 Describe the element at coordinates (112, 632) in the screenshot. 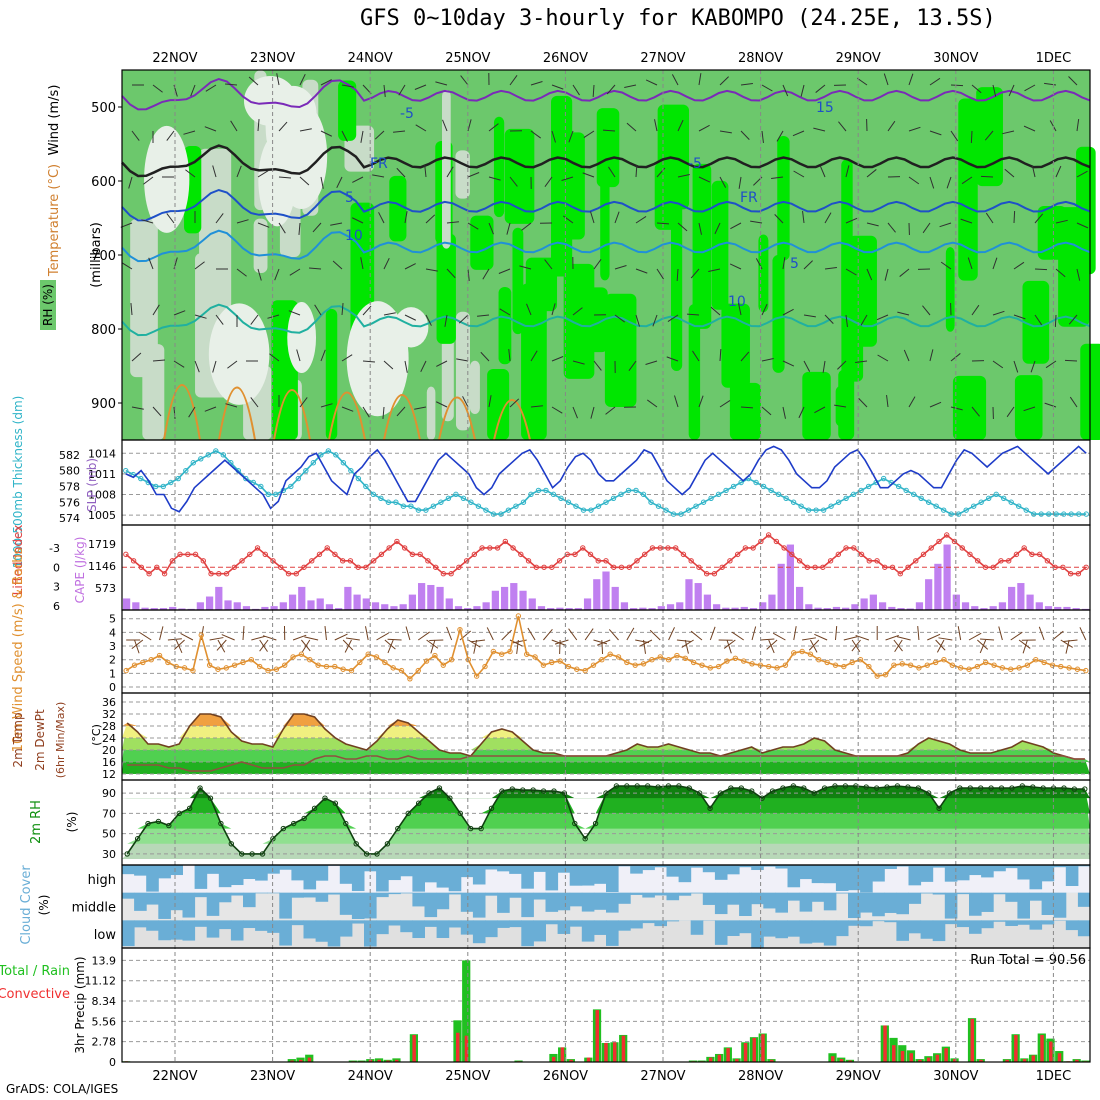

I see `wind-tick: 4` at that location.